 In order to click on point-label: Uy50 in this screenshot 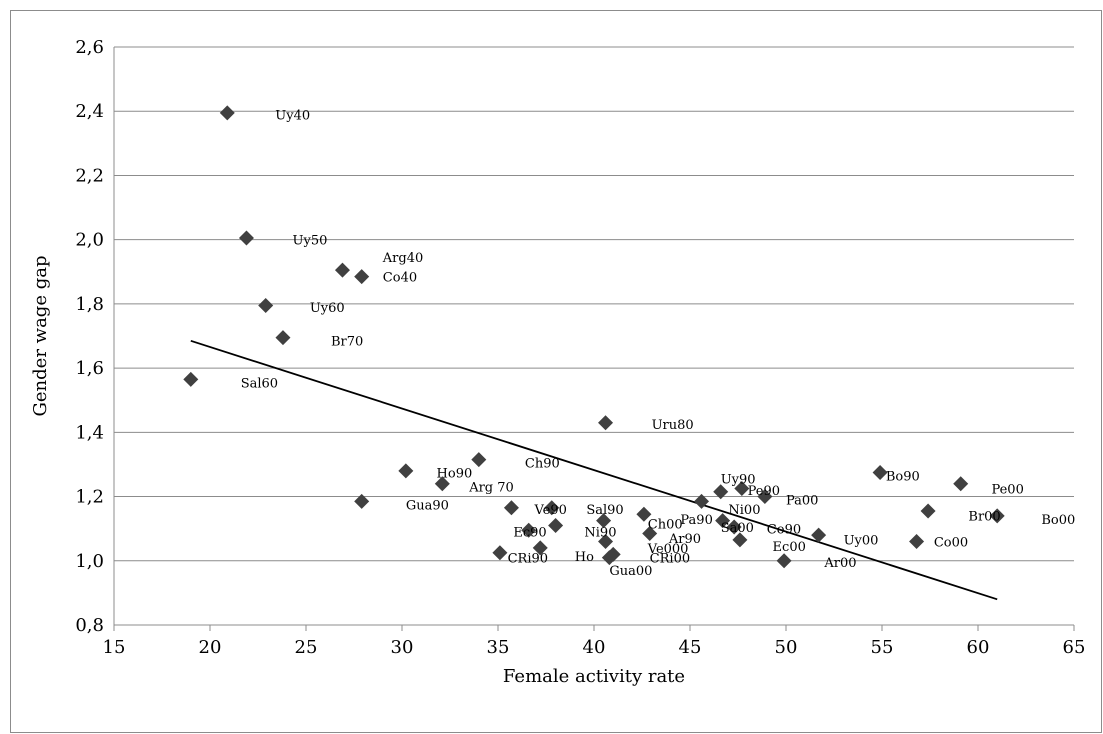, I will do `click(310, 240)`.